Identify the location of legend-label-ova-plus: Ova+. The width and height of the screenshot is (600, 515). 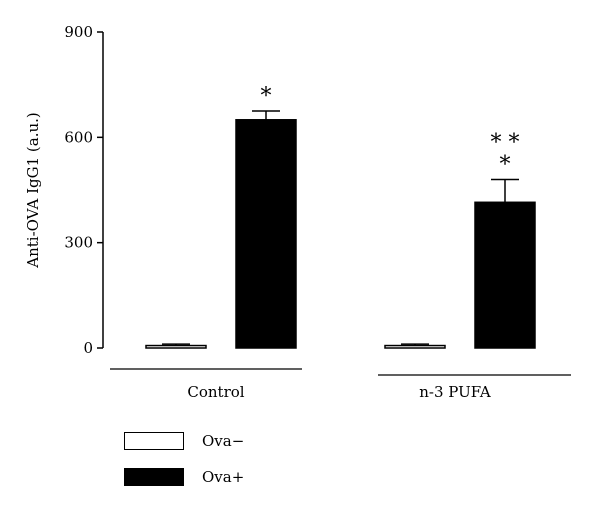
(223, 477).